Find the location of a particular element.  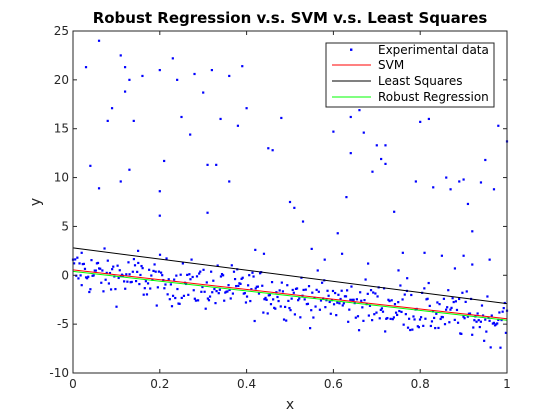

y-tick-label: -10 is located at coordinates (59, 373).